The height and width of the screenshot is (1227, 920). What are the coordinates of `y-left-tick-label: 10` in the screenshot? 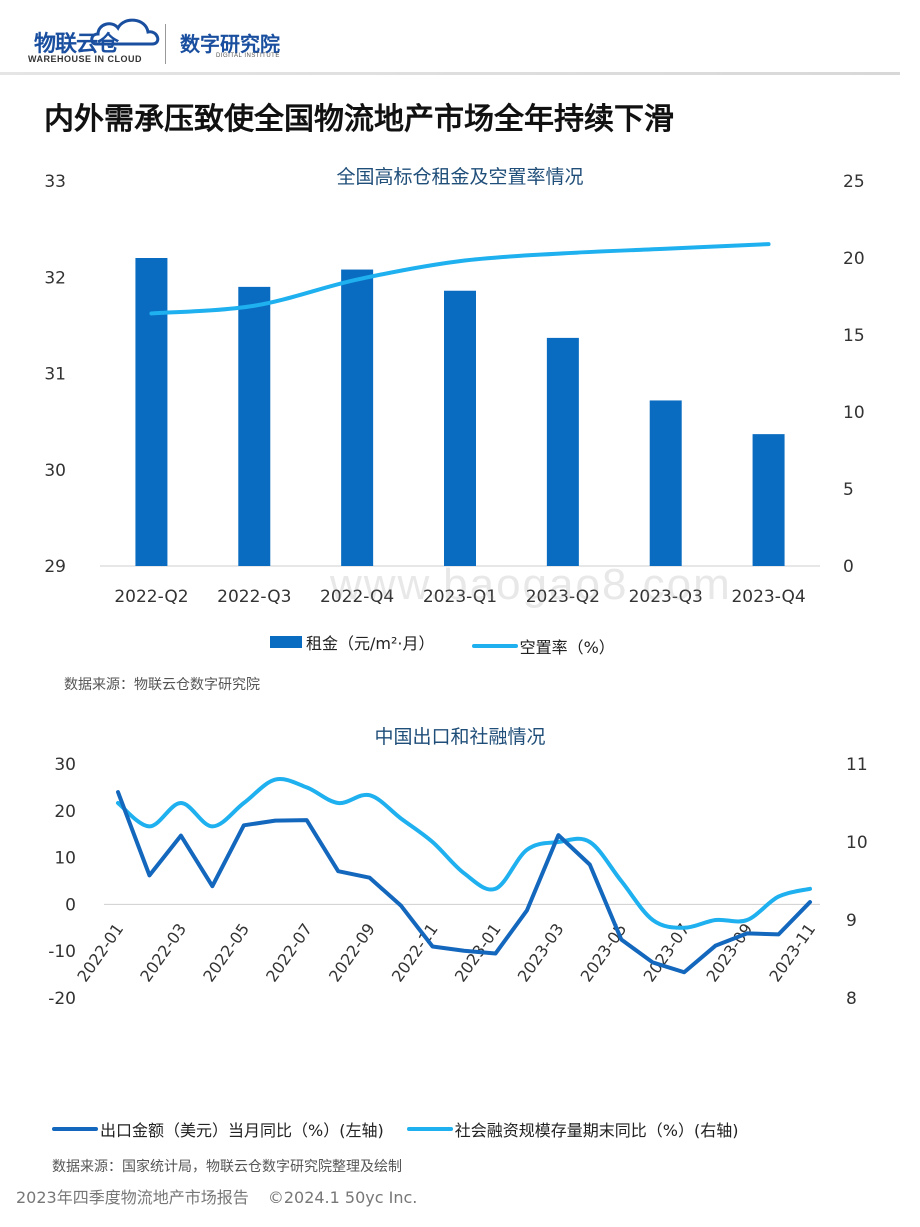 It's located at (65, 859).